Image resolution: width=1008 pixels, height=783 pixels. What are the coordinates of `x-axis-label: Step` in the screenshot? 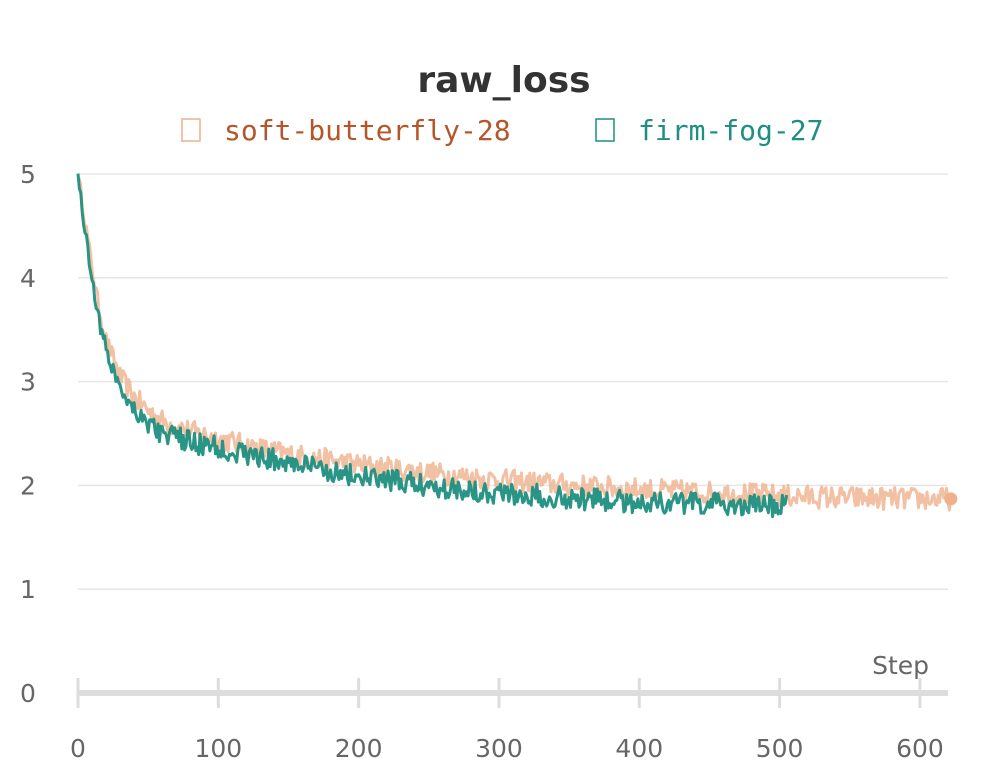 It's located at (900, 665).